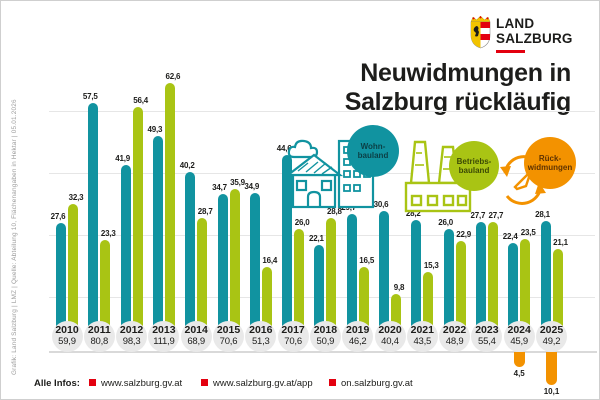 The width and height of the screenshot is (600, 400). Describe the element at coordinates (551, 392) in the screenshot. I see `bar-label-rueckwidmungen-2025: 10,1` at that location.